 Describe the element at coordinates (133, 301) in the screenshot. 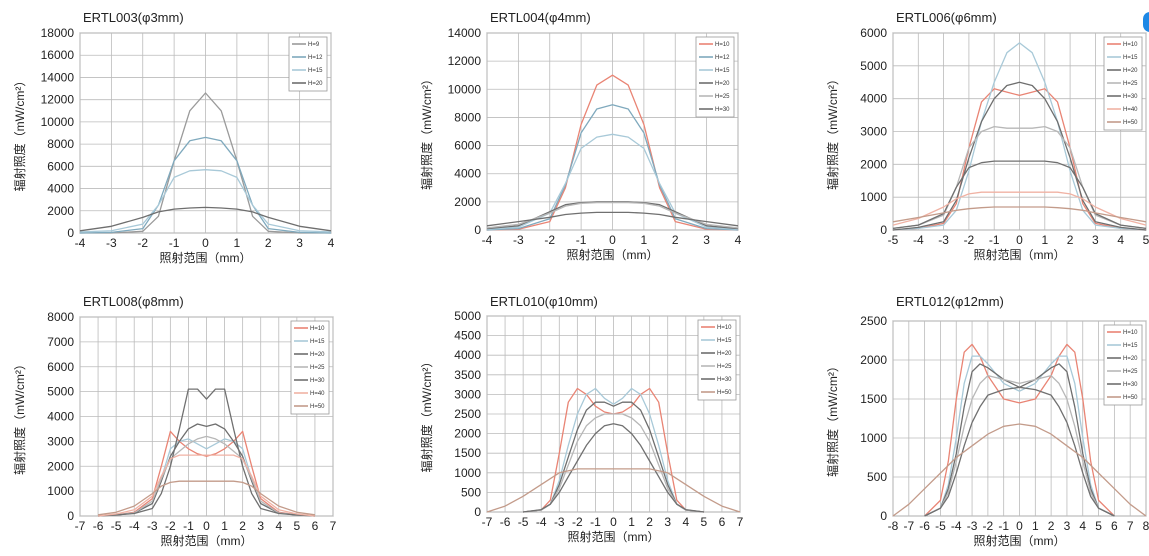

I see `chart-title: ERTL008(φ8mm)` at that location.